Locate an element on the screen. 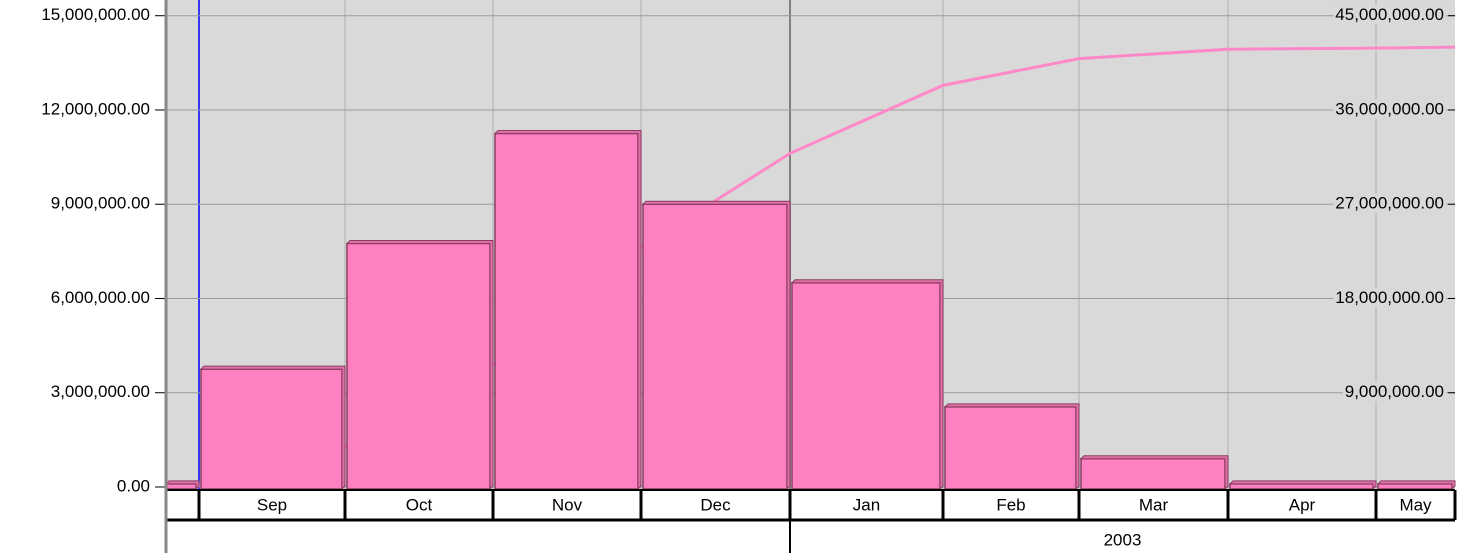 This screenshot has height=553, width=1475. y2-tick-label: 9,000,000.00 is located at coordinates (1394, 391).